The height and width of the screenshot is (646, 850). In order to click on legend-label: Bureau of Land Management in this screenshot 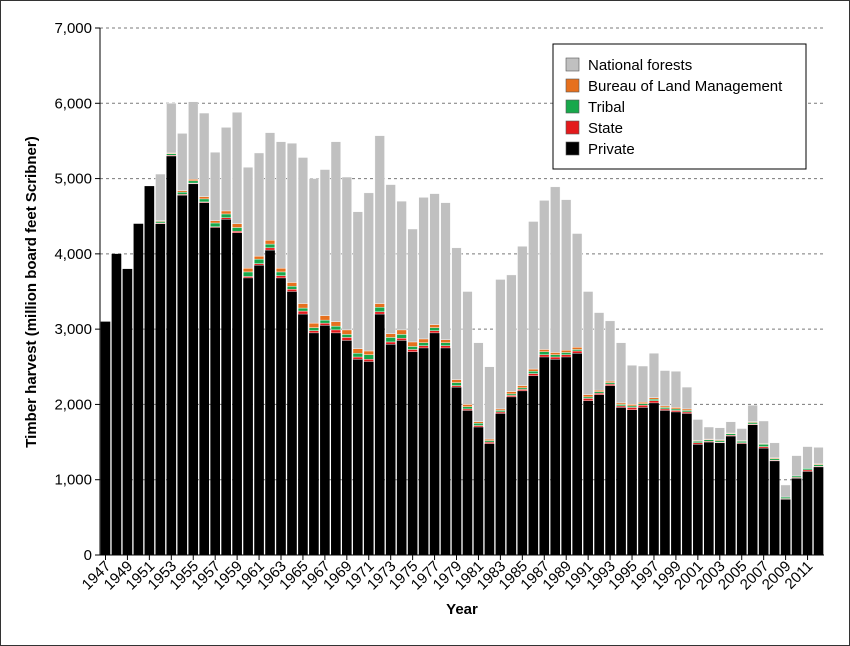, I will do `click(685, 86)`.